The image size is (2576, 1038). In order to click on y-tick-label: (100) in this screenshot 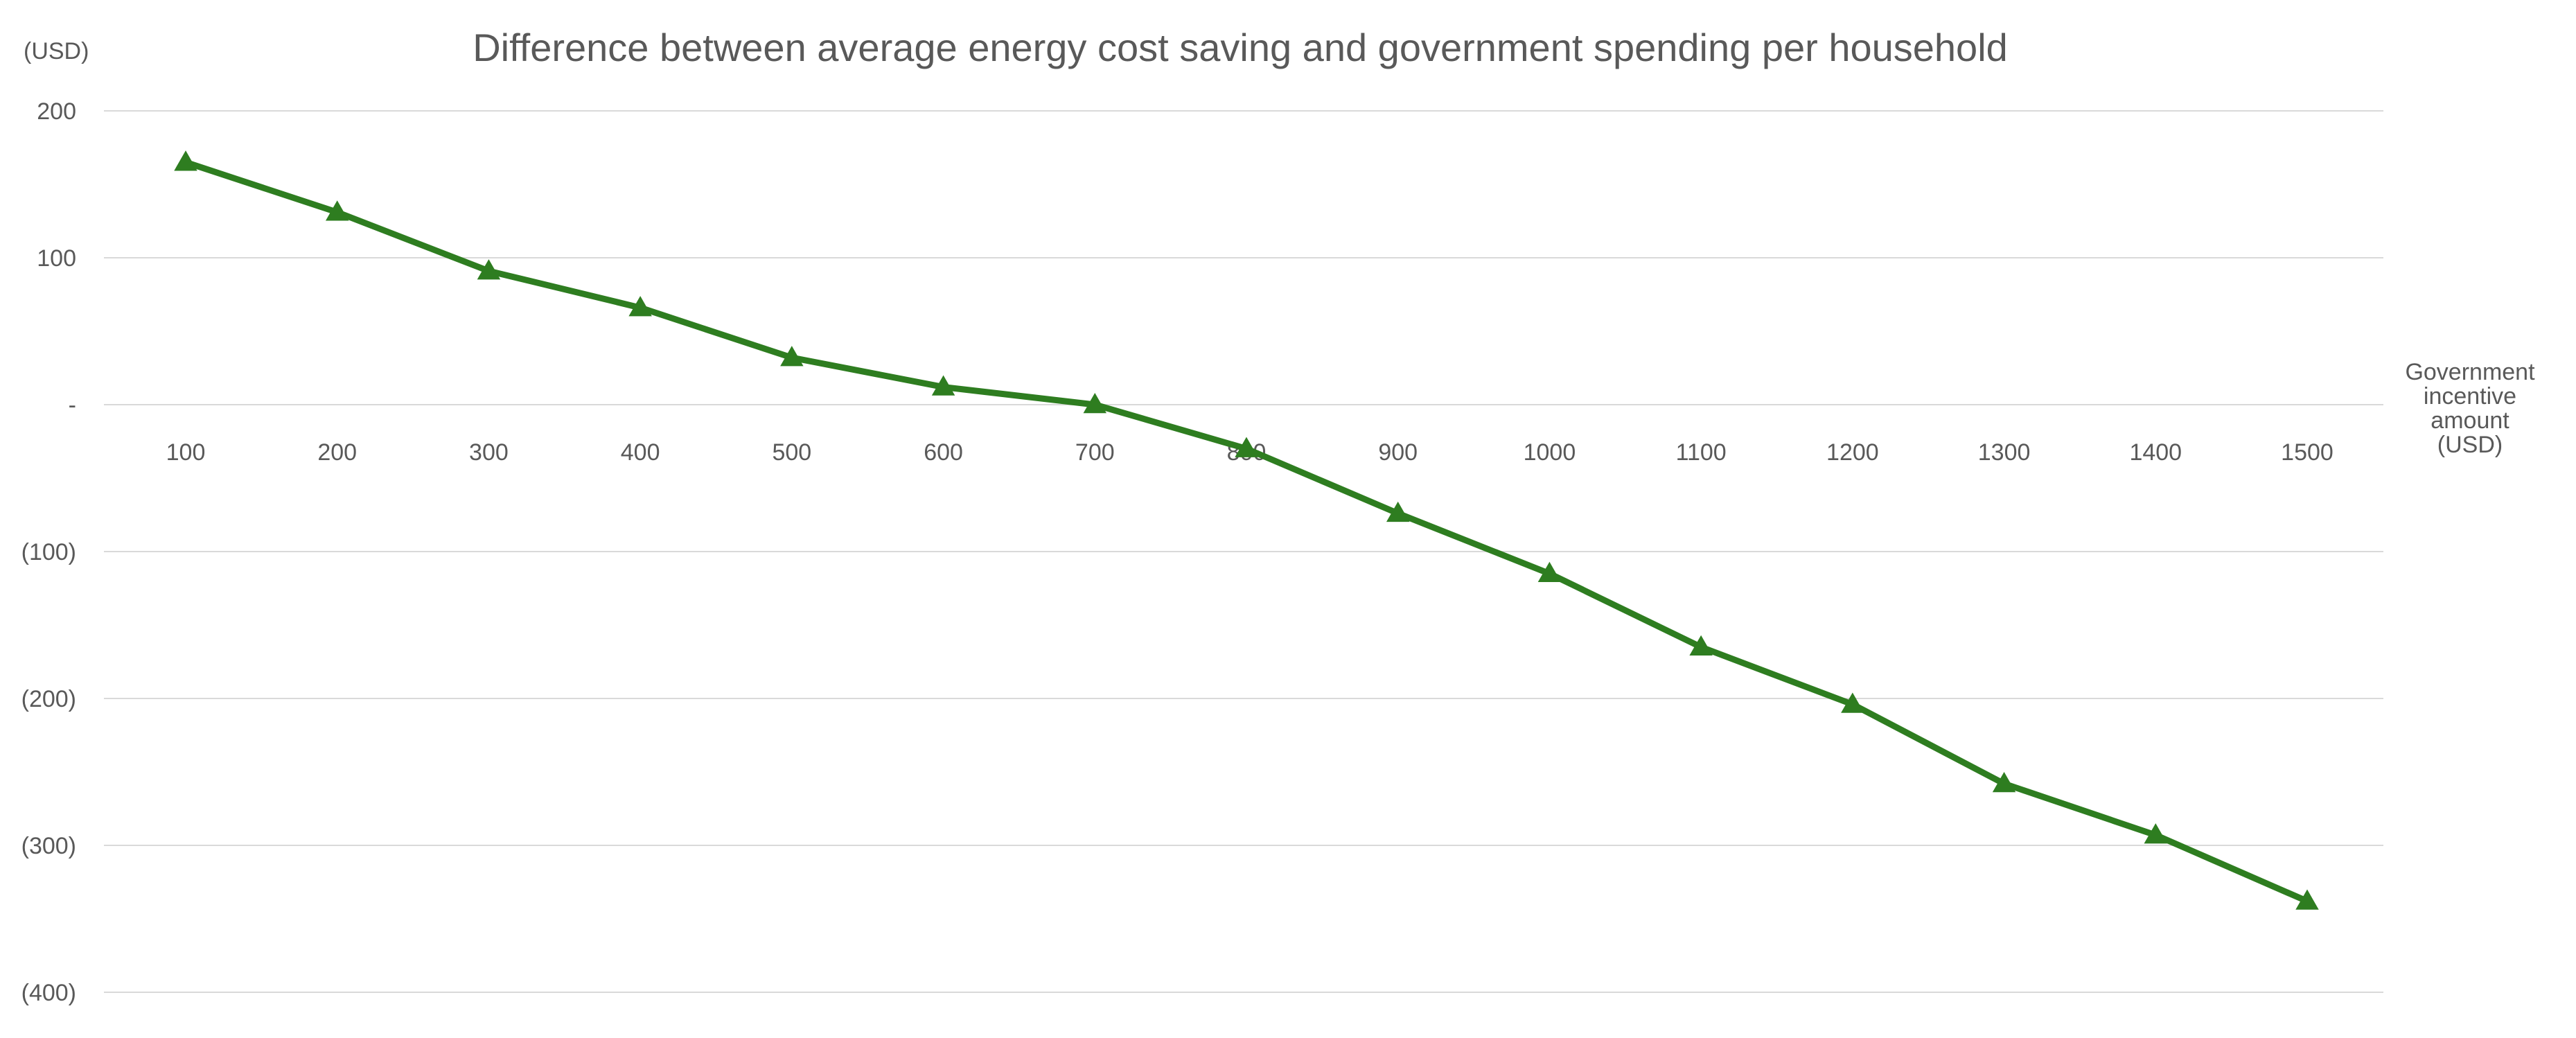, I will do `click(49, 552)`.